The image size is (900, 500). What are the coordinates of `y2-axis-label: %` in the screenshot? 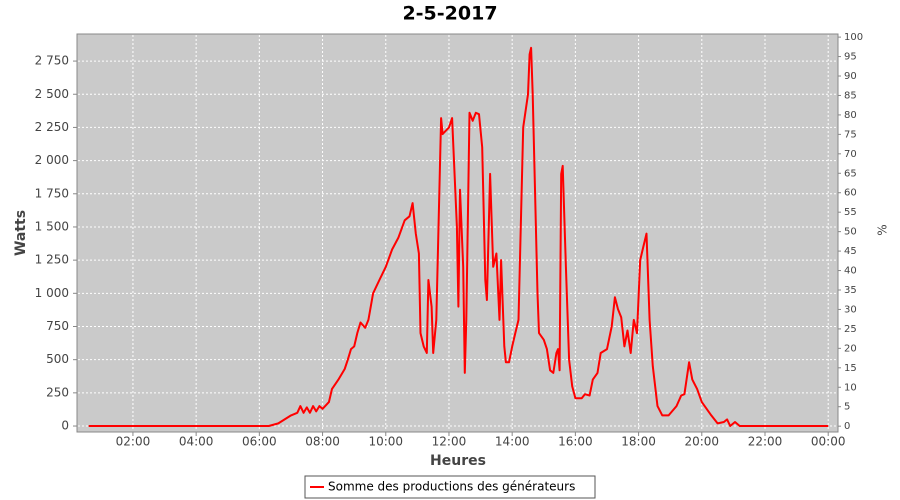 It's located at (883, 229).